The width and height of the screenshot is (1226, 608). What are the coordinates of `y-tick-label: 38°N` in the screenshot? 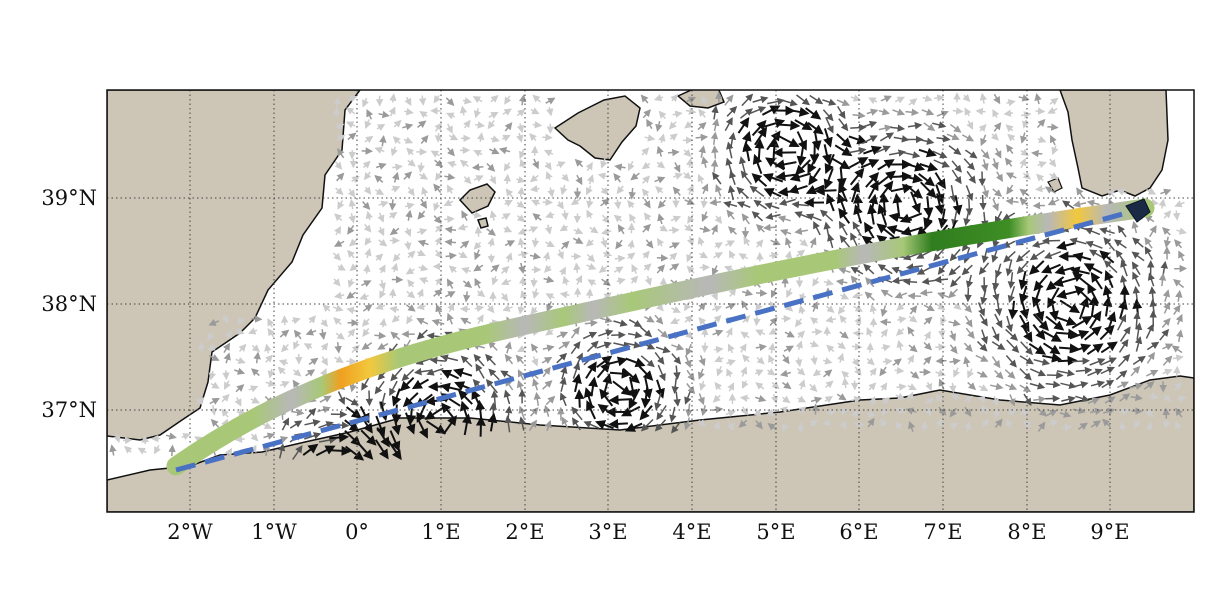 It's located at (69, 304).